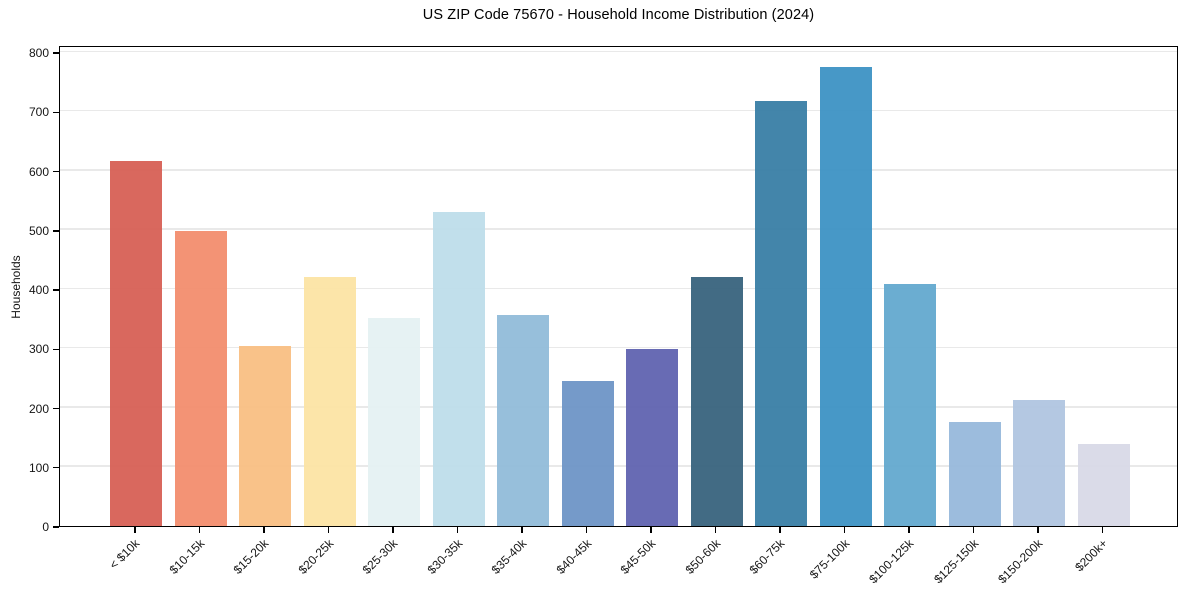 Image resolution: width=1189 pixels, height=590 pixels. Describe the element at coordinates (186, 556) in the screenshot. I see `x-tick-label-2: $10-15k` at that location.